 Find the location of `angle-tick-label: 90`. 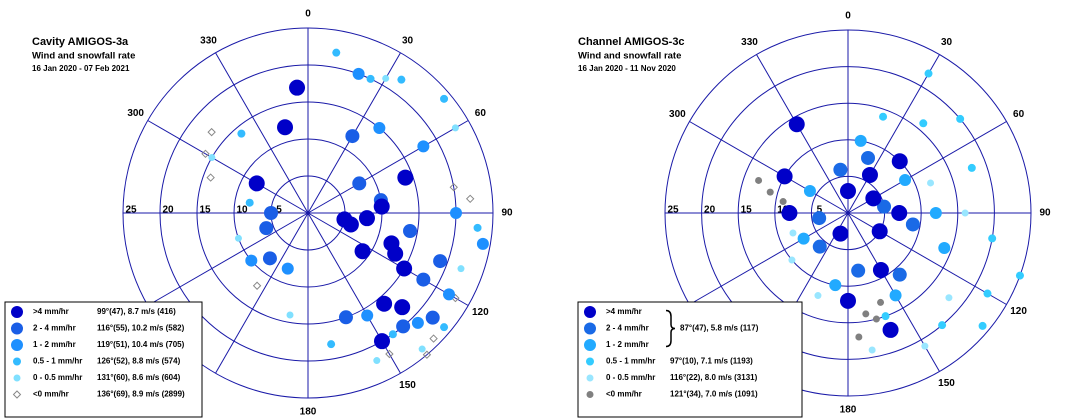

angle-tick-label: 90 is located at coordinates (1045, 213).